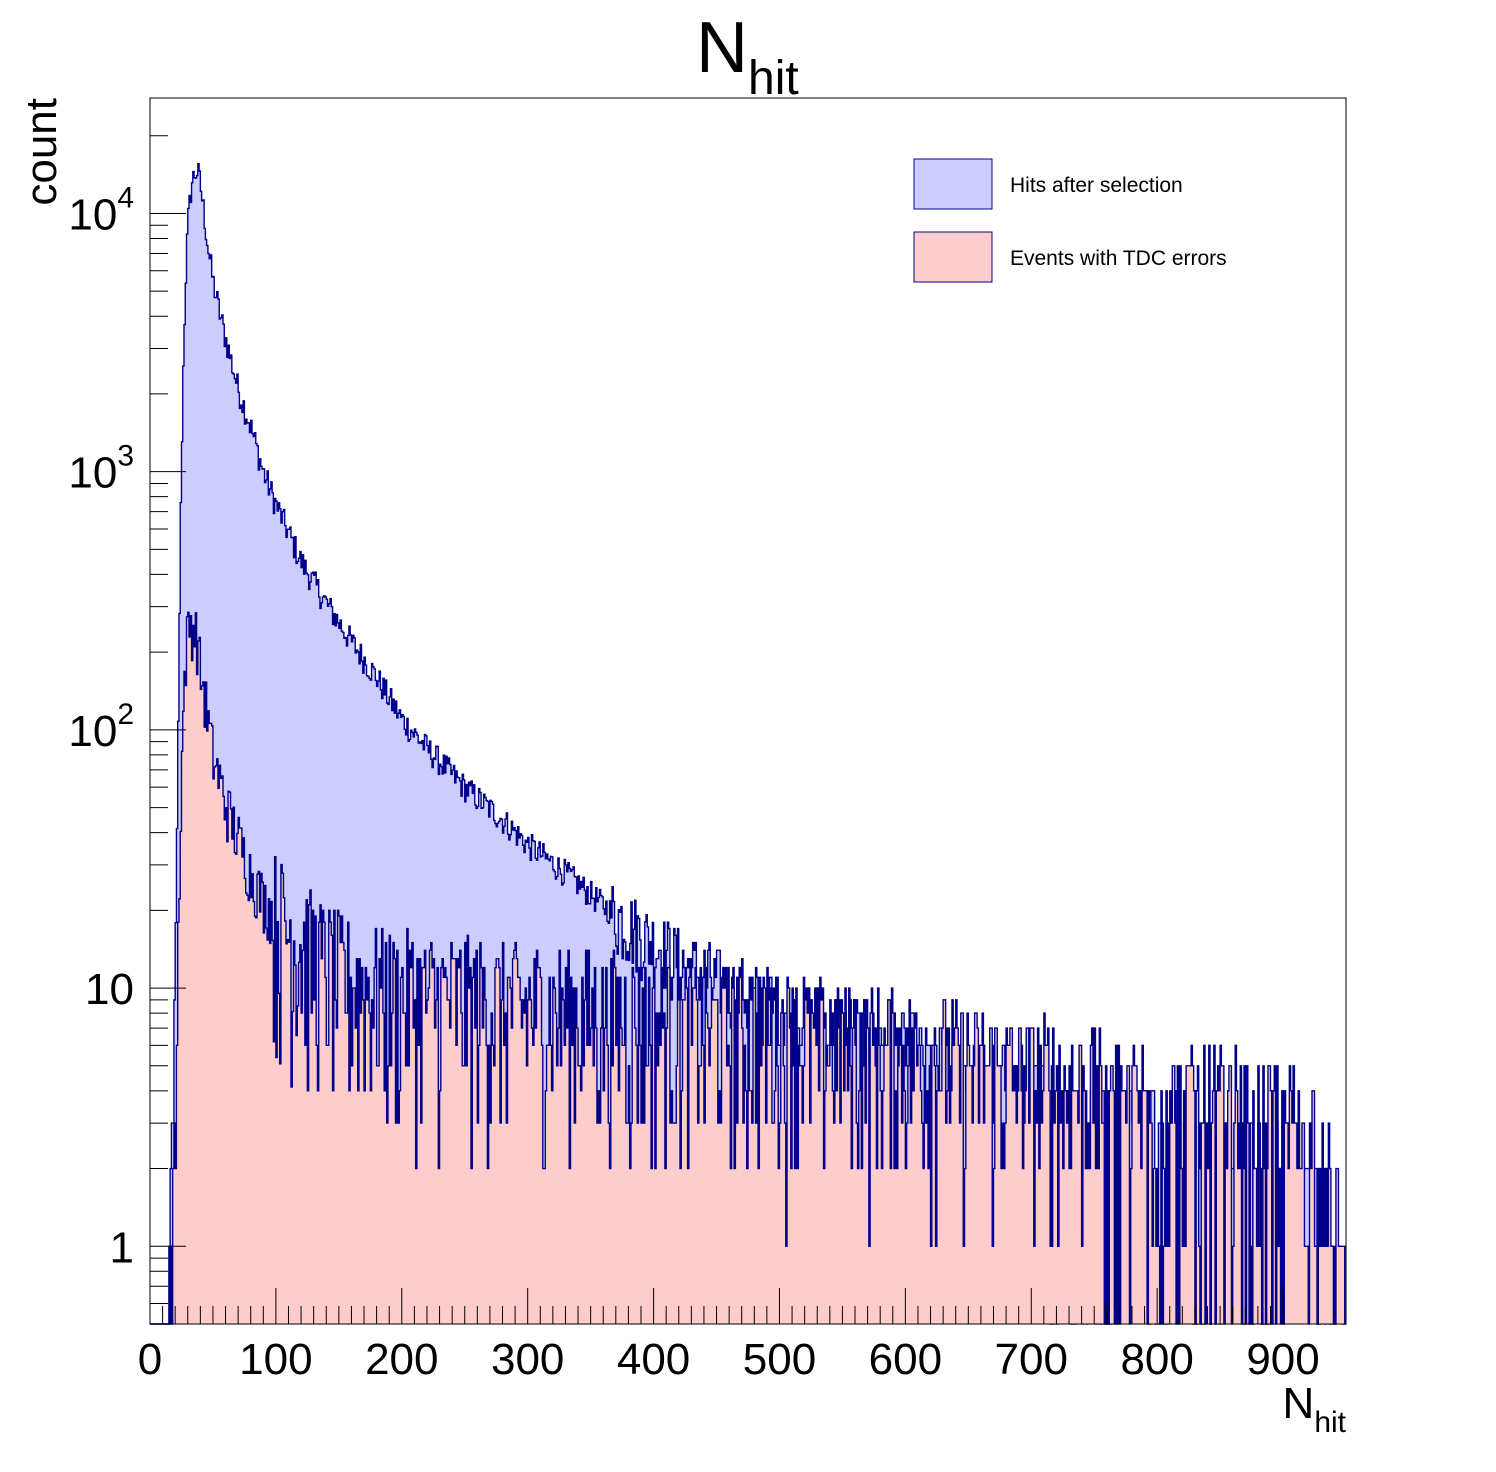 The width and height of the screenshot is (1496, 1472). Describe the element at coordinates (779, 1359) in the screenshot. I see `x-tick-label: 500` at that location.